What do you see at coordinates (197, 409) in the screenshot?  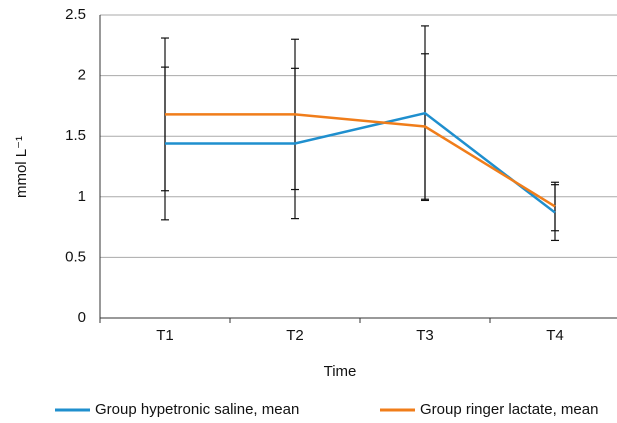 I see `legend-label: Group hypetronic saline, mean` at bounding box center [197, 409].